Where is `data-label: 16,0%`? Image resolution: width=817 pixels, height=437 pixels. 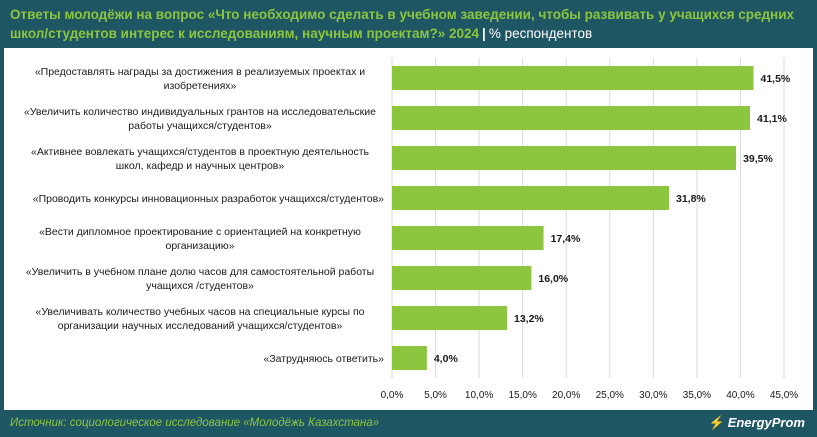 data-label: 16,0% is located at coordinates (553, 279).